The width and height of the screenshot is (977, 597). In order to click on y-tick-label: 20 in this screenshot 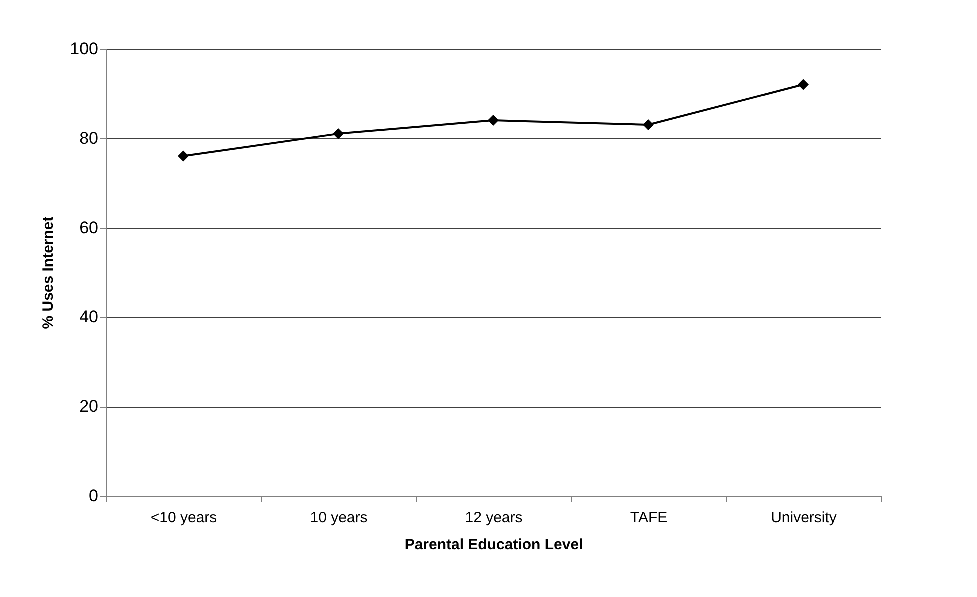, I will do `click(89, 406)`.